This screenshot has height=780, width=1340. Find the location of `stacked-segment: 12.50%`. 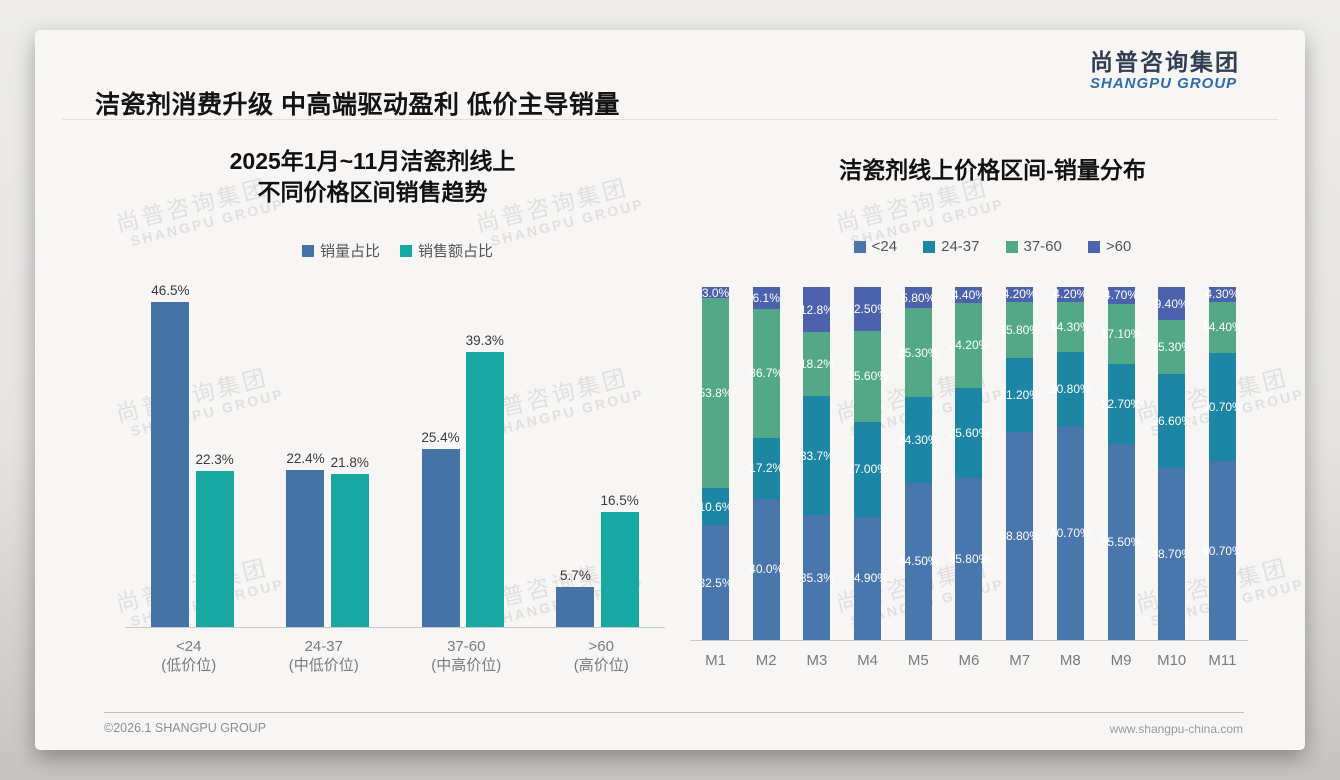

stacked-segment: 12.50% is located at coordinates (867, 309).